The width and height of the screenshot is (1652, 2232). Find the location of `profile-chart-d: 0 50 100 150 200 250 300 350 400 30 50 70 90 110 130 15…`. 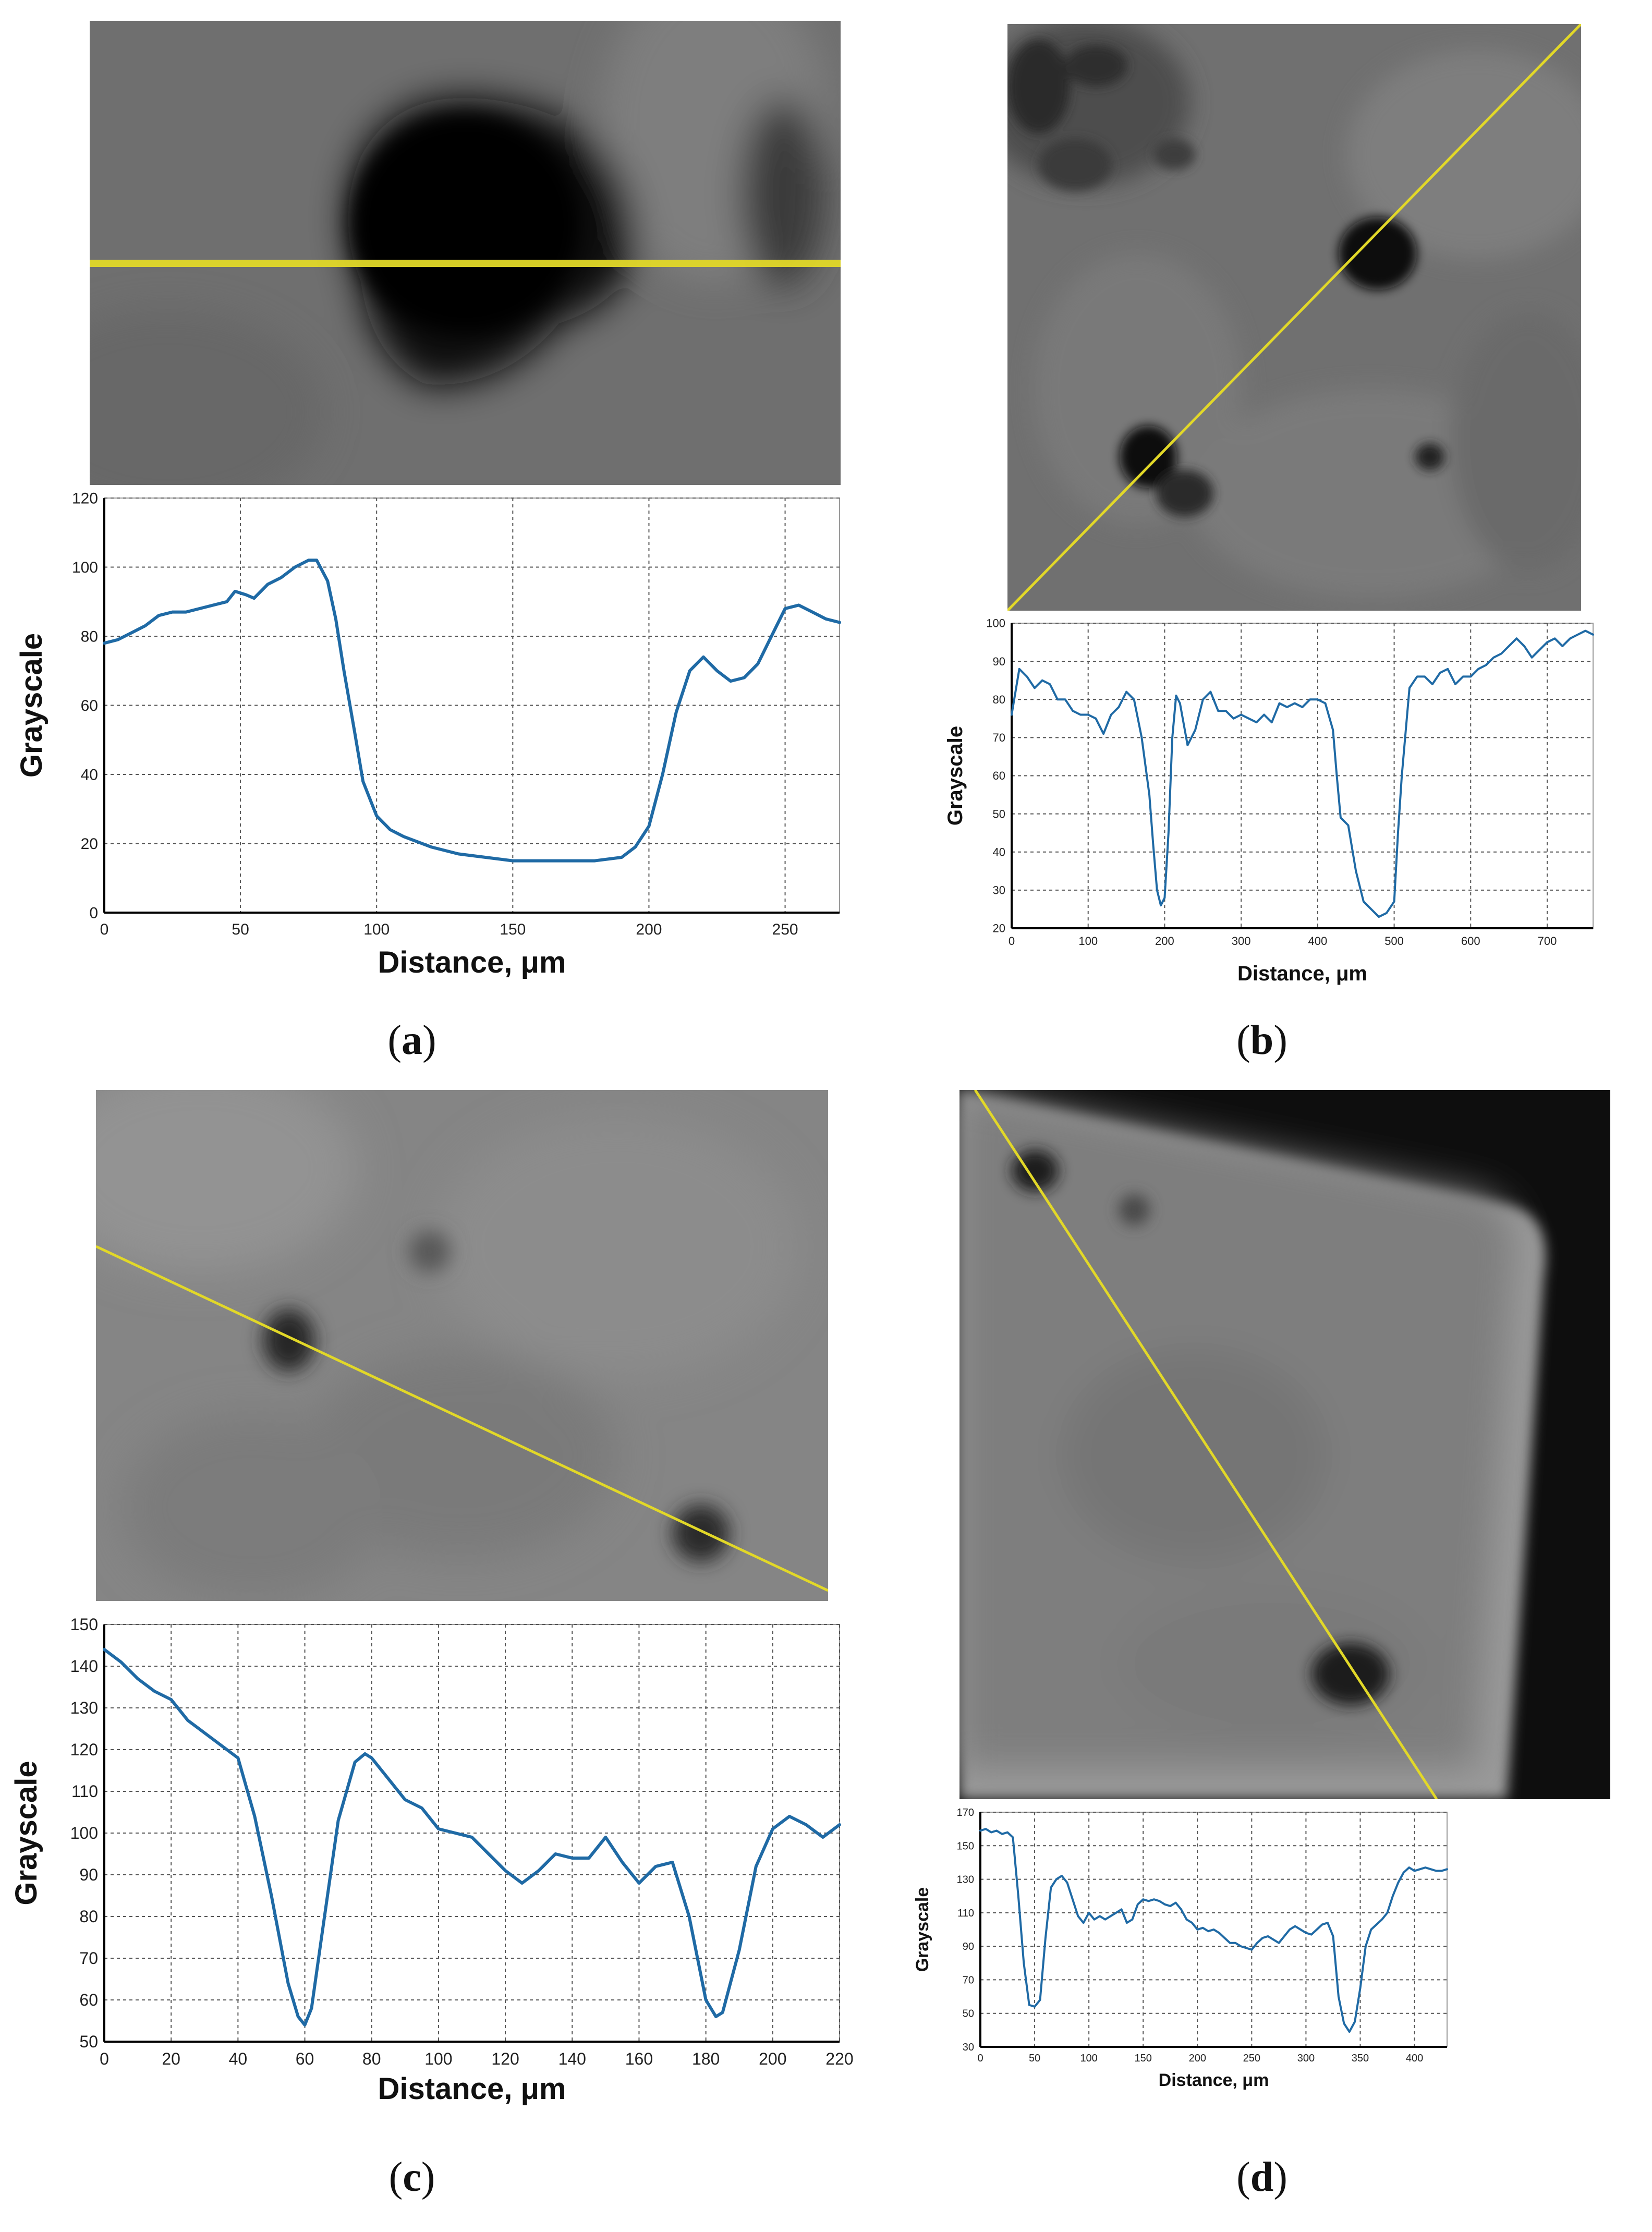

profile-chart-d: 0 50 100 150 200 250 300 350 400 30 50 70 90 110 130 15… is located at coordinates (1179, 1950).